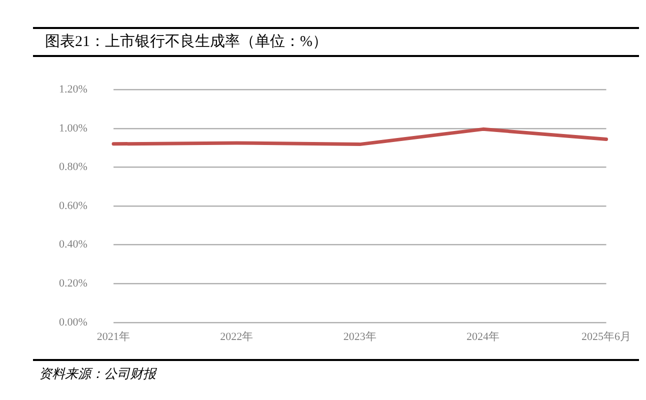 This screenshot has height=400, width=646. I want to click on y-tick-label: 0.00%, so click(73, 322).